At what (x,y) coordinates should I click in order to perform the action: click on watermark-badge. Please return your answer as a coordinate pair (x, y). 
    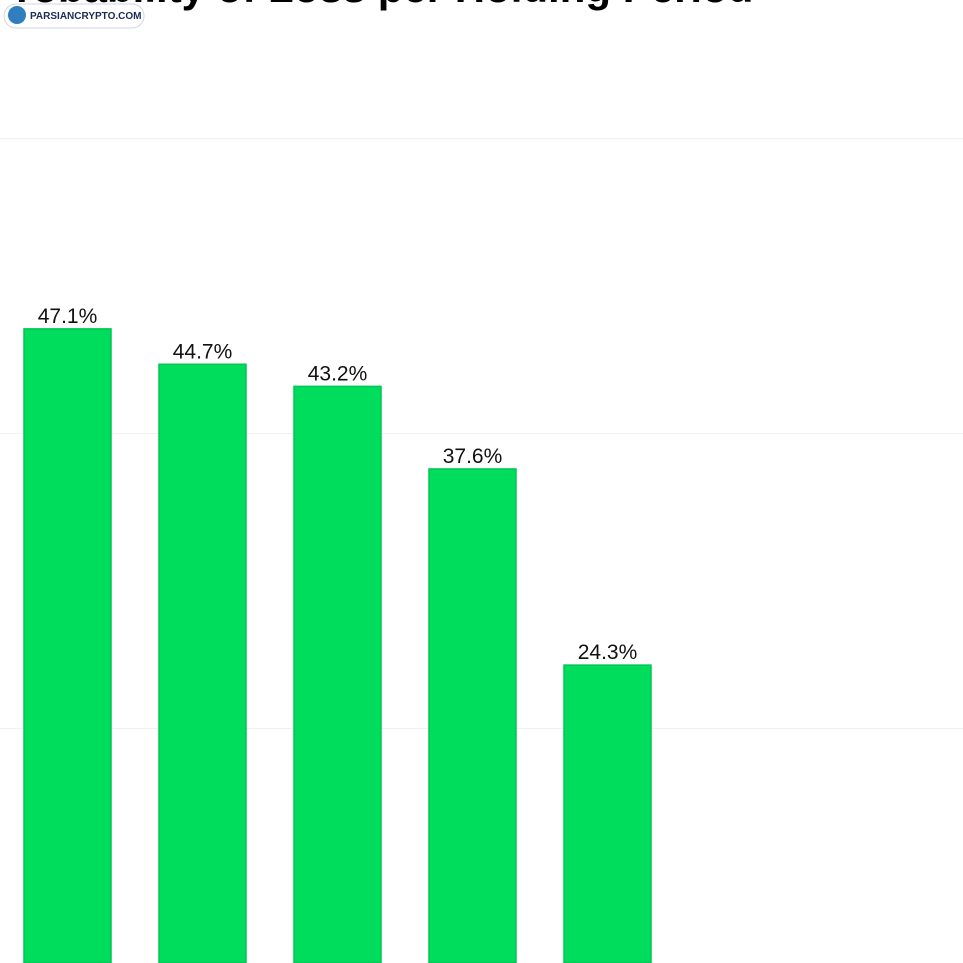
    Looking at the image, I should click on (74, 16).